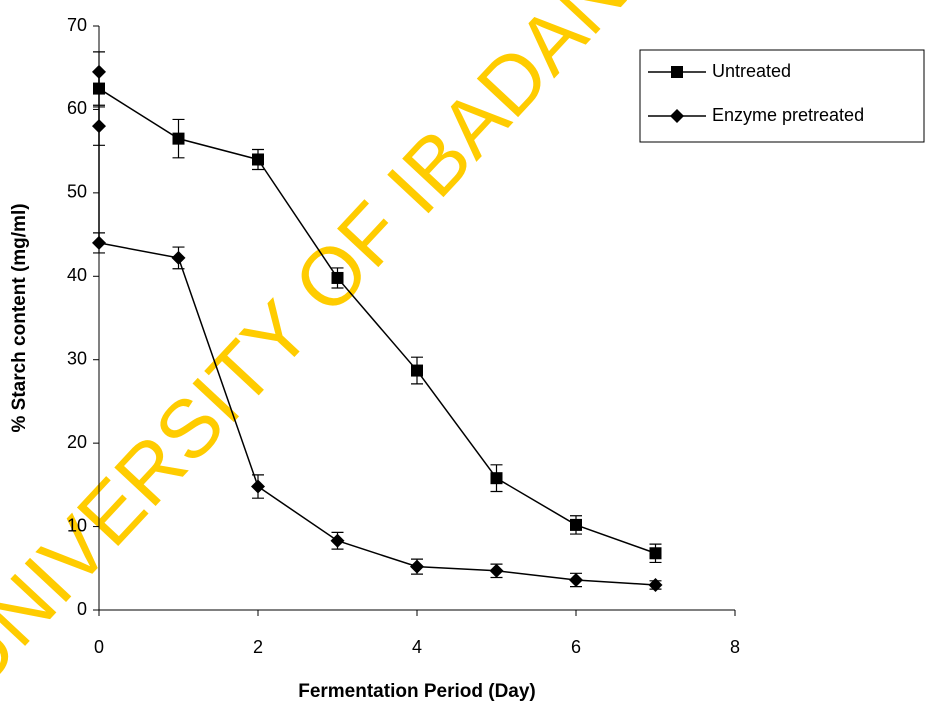 The width and height of the screenshot is (925, 711). Describe the element at coordinates (99, 647) in the screenshot. I see `x-tick-label: 0` at that location.